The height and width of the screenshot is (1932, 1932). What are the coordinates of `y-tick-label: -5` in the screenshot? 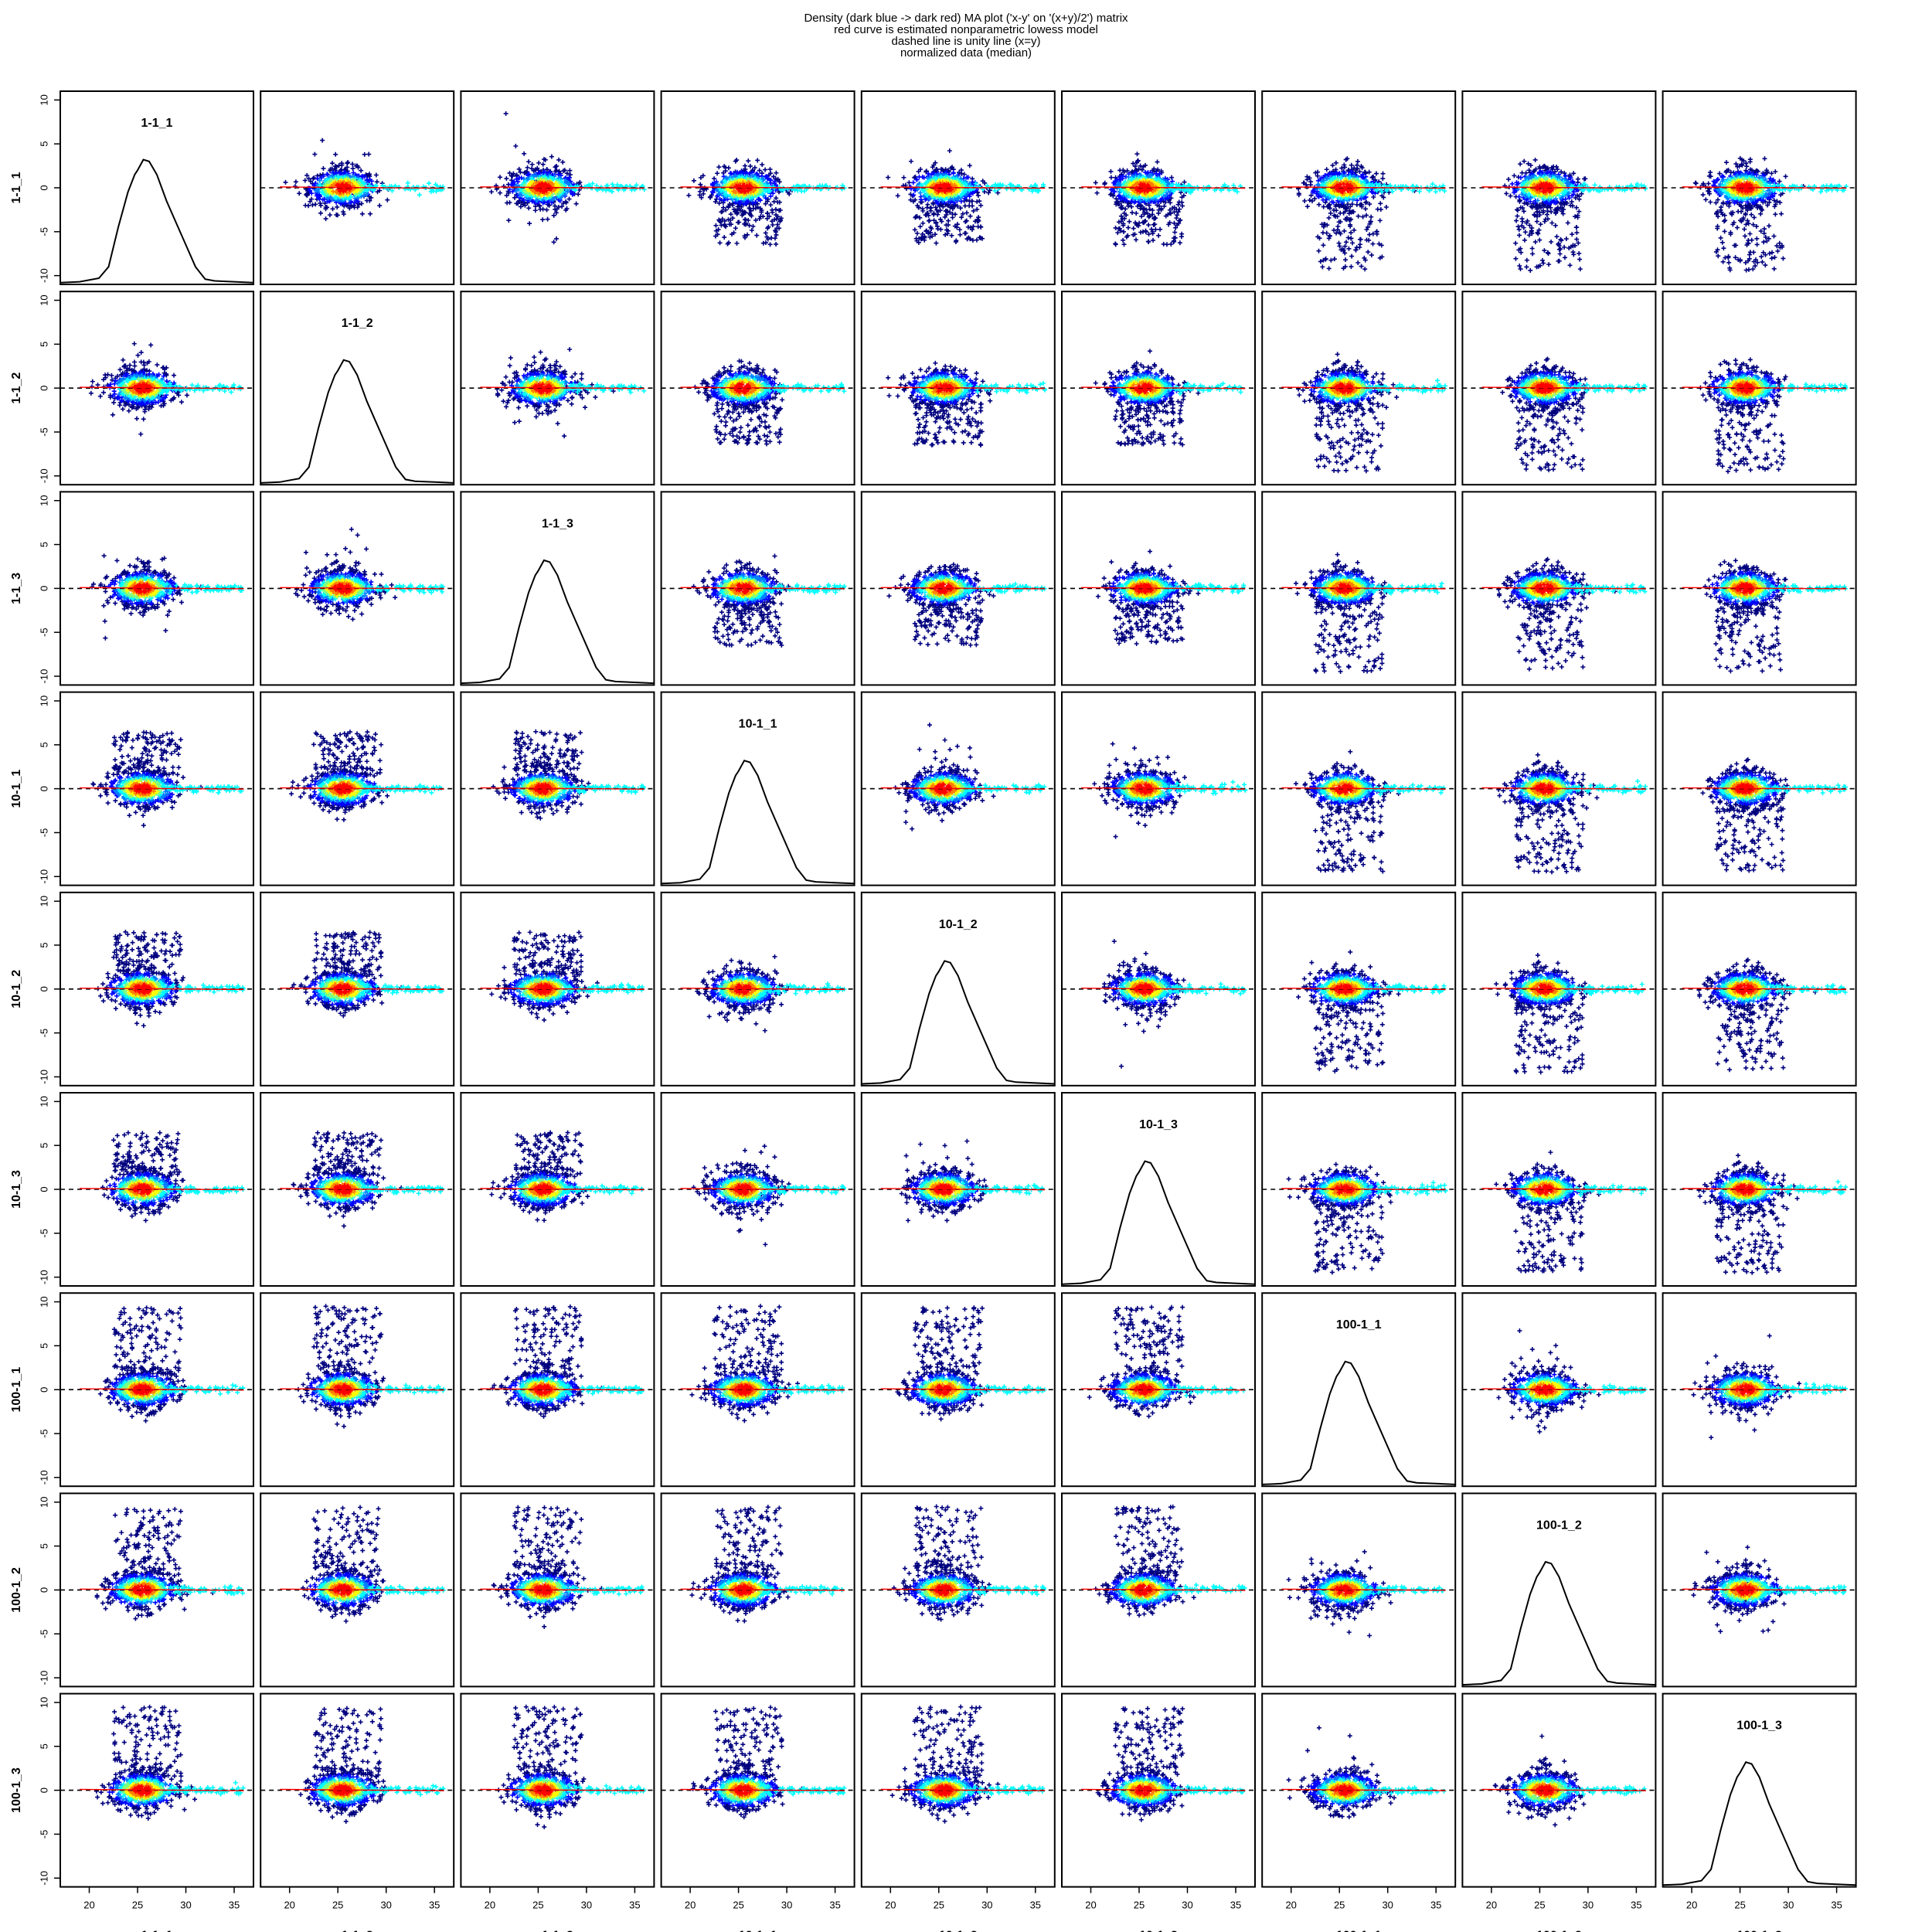 It's located at (43, 232).